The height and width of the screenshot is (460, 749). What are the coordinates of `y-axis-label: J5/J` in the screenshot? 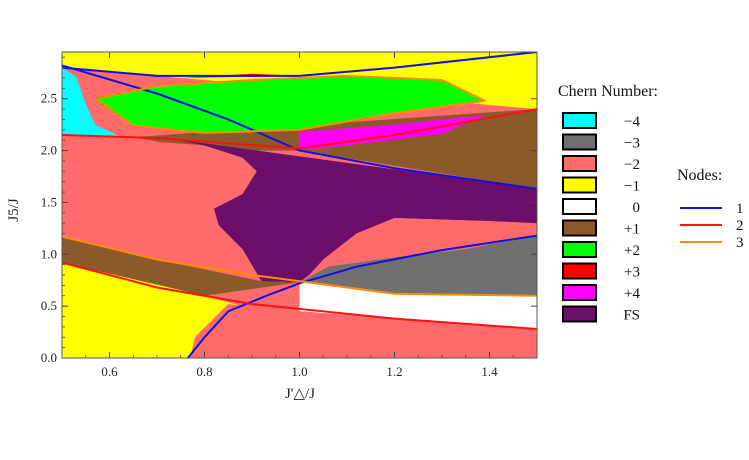 It's located at (14, 210).